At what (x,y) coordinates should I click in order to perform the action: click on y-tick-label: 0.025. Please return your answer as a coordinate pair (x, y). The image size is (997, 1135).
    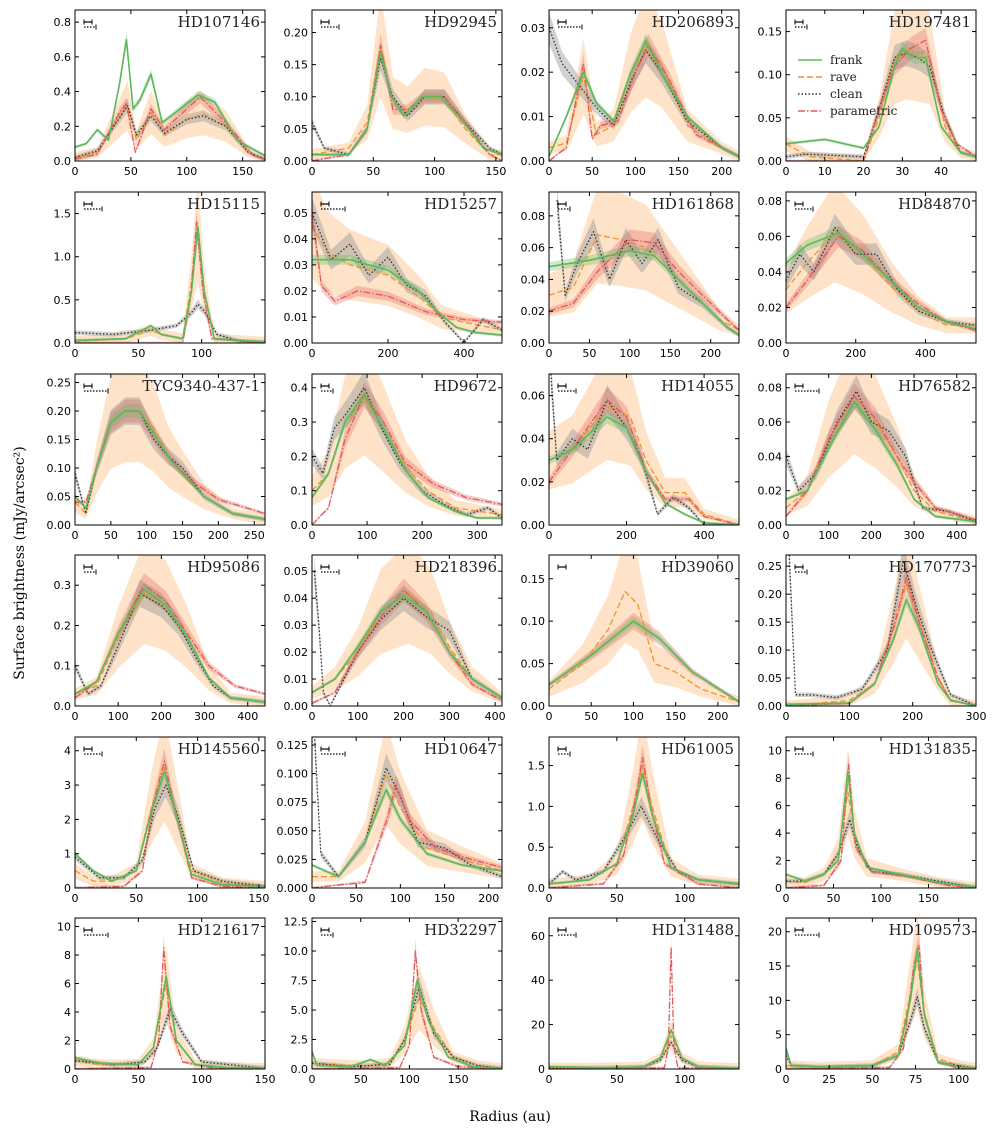
    Looking at the image, I should click on (293, 859).